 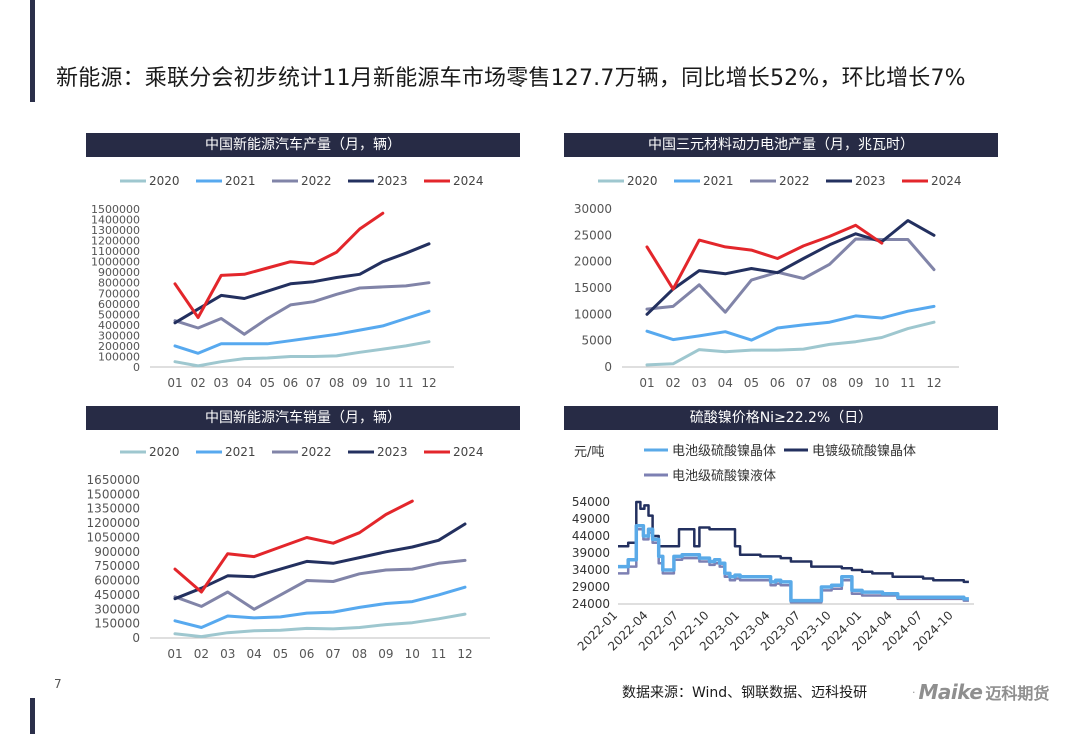 I want to click on y-tick-label: 29000, so click(x=591, y=587).